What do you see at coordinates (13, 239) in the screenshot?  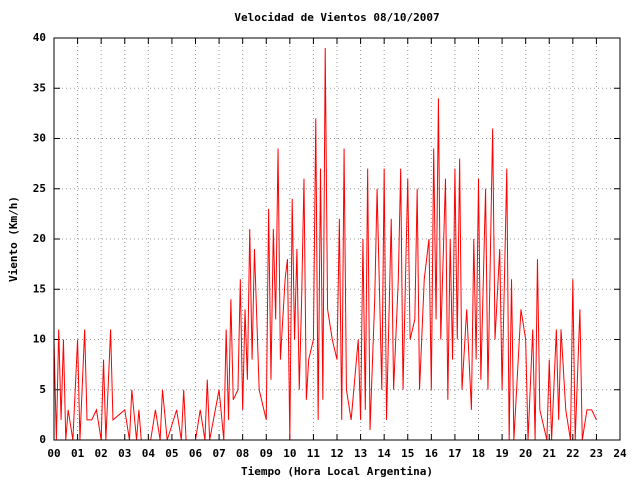 I see `y-axis-label: Viento (Km/h)` at bounding box center [13, 239].